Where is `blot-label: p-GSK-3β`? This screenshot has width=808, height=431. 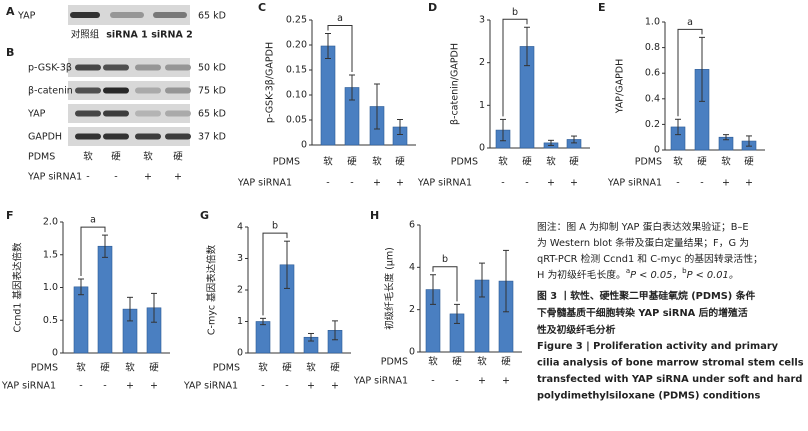 blot-label: p-GSK-3β is located at coordinates (50, 68).